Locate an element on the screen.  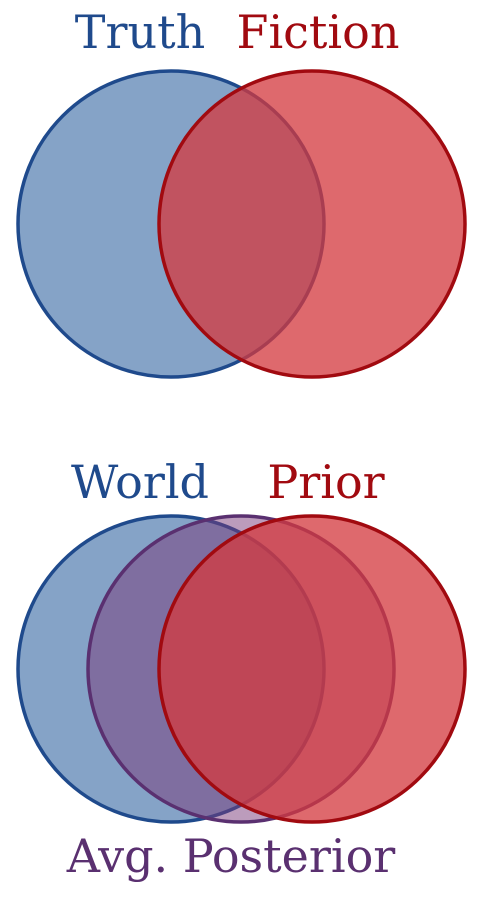
avg-posterior-label: Avg. Posterior is located at coordinates (231, 856).